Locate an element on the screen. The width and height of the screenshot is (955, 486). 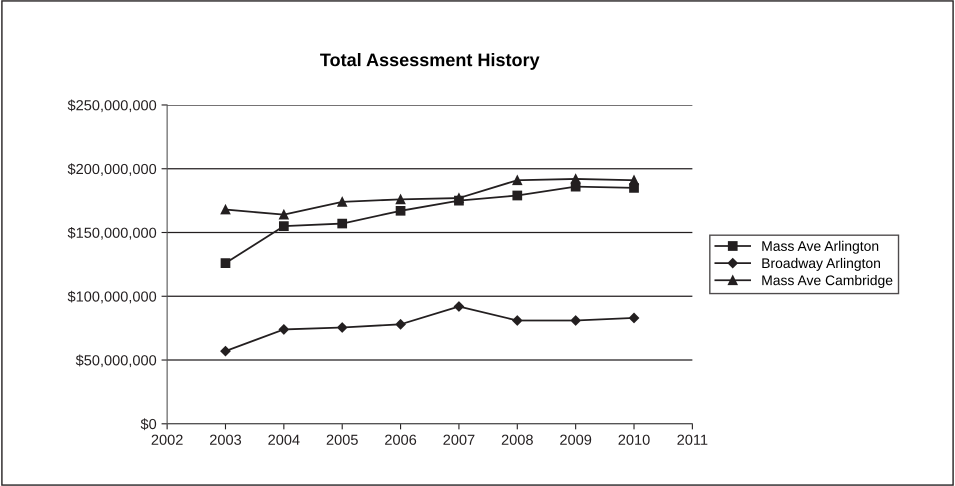
x-tick-label: 2007 is located at coordinates (458, 439).